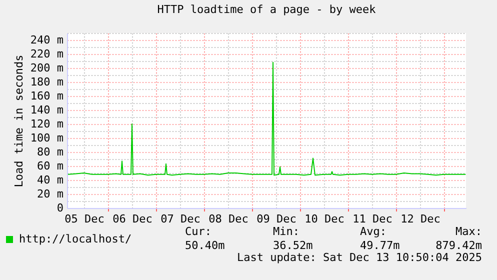 The height and width of the screenshot is (280, 497). Describe the element at coordinates (420, 219) in the screenshot. I see `x-tick-label: 12 Dec` at that location.